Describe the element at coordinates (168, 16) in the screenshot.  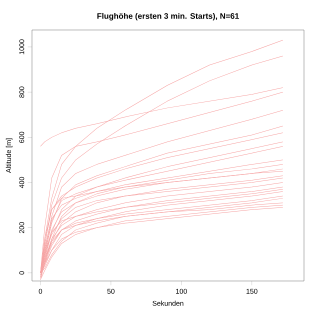
I see `chart-title: Flughöhe (ersten 3 min. Starts), N=61` at that location.